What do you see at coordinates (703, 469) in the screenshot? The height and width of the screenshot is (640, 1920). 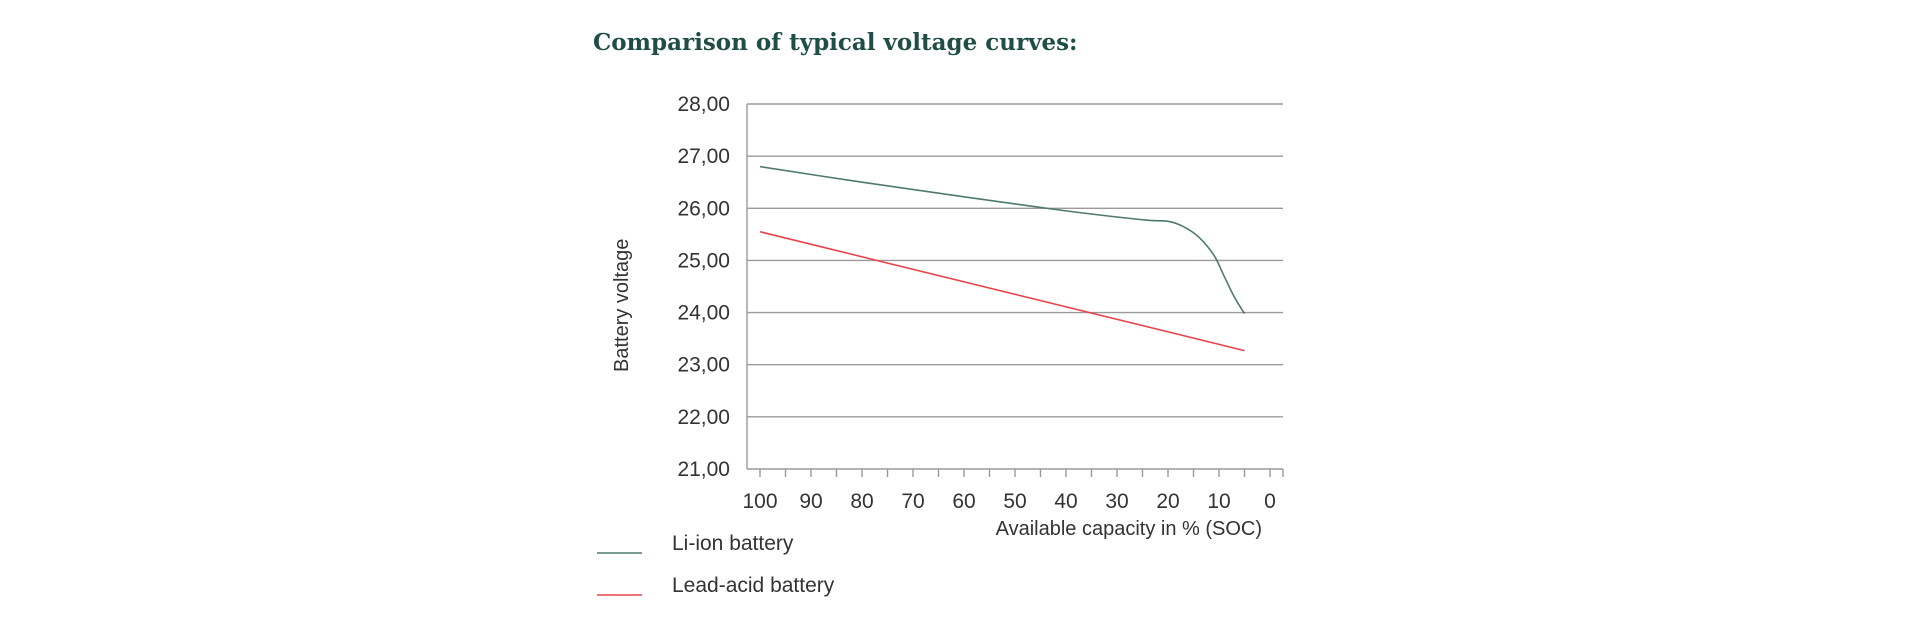 I see `y-tick-label: 21,00` at bounding box center [703, 469].